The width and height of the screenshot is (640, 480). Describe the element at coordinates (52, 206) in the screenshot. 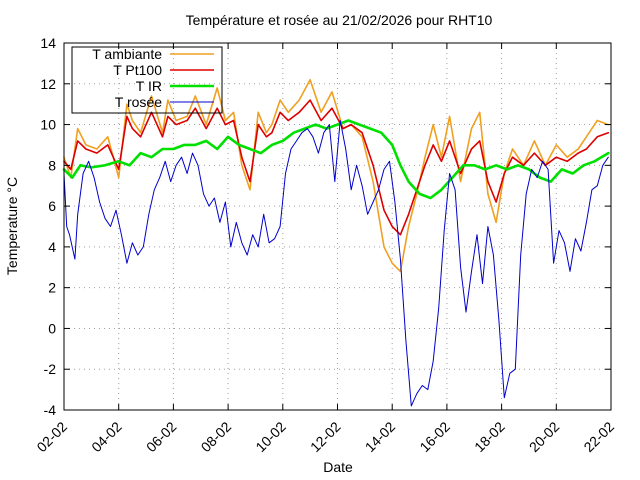

I see `y-tick-label: 6` at that location.